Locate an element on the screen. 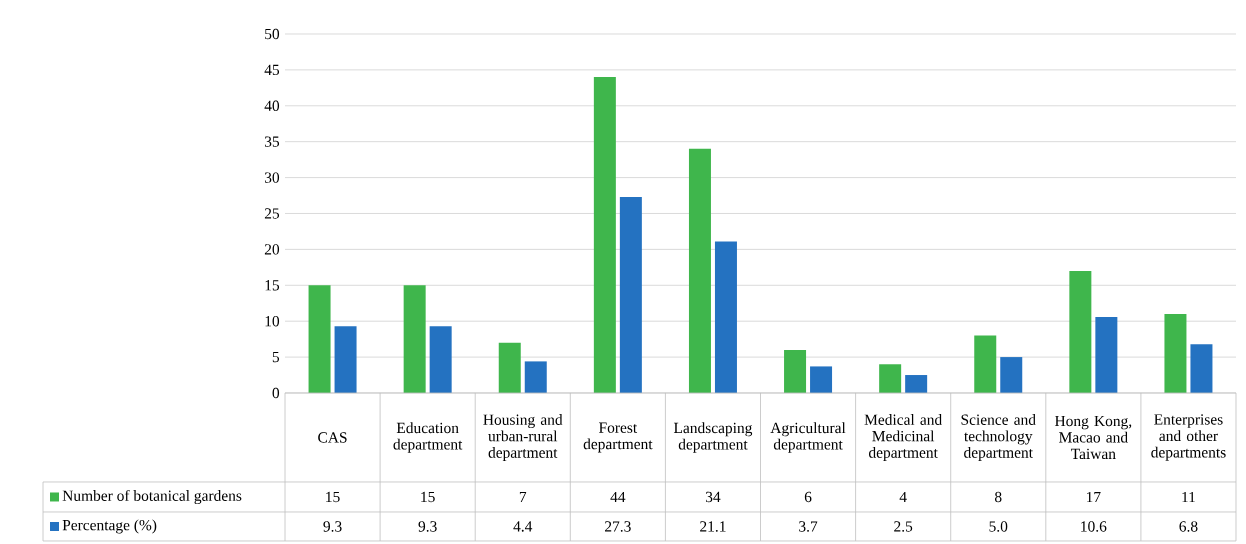 The image size is (1246, 544). y-tick-label: 10 is located at coordinates (272, 321).